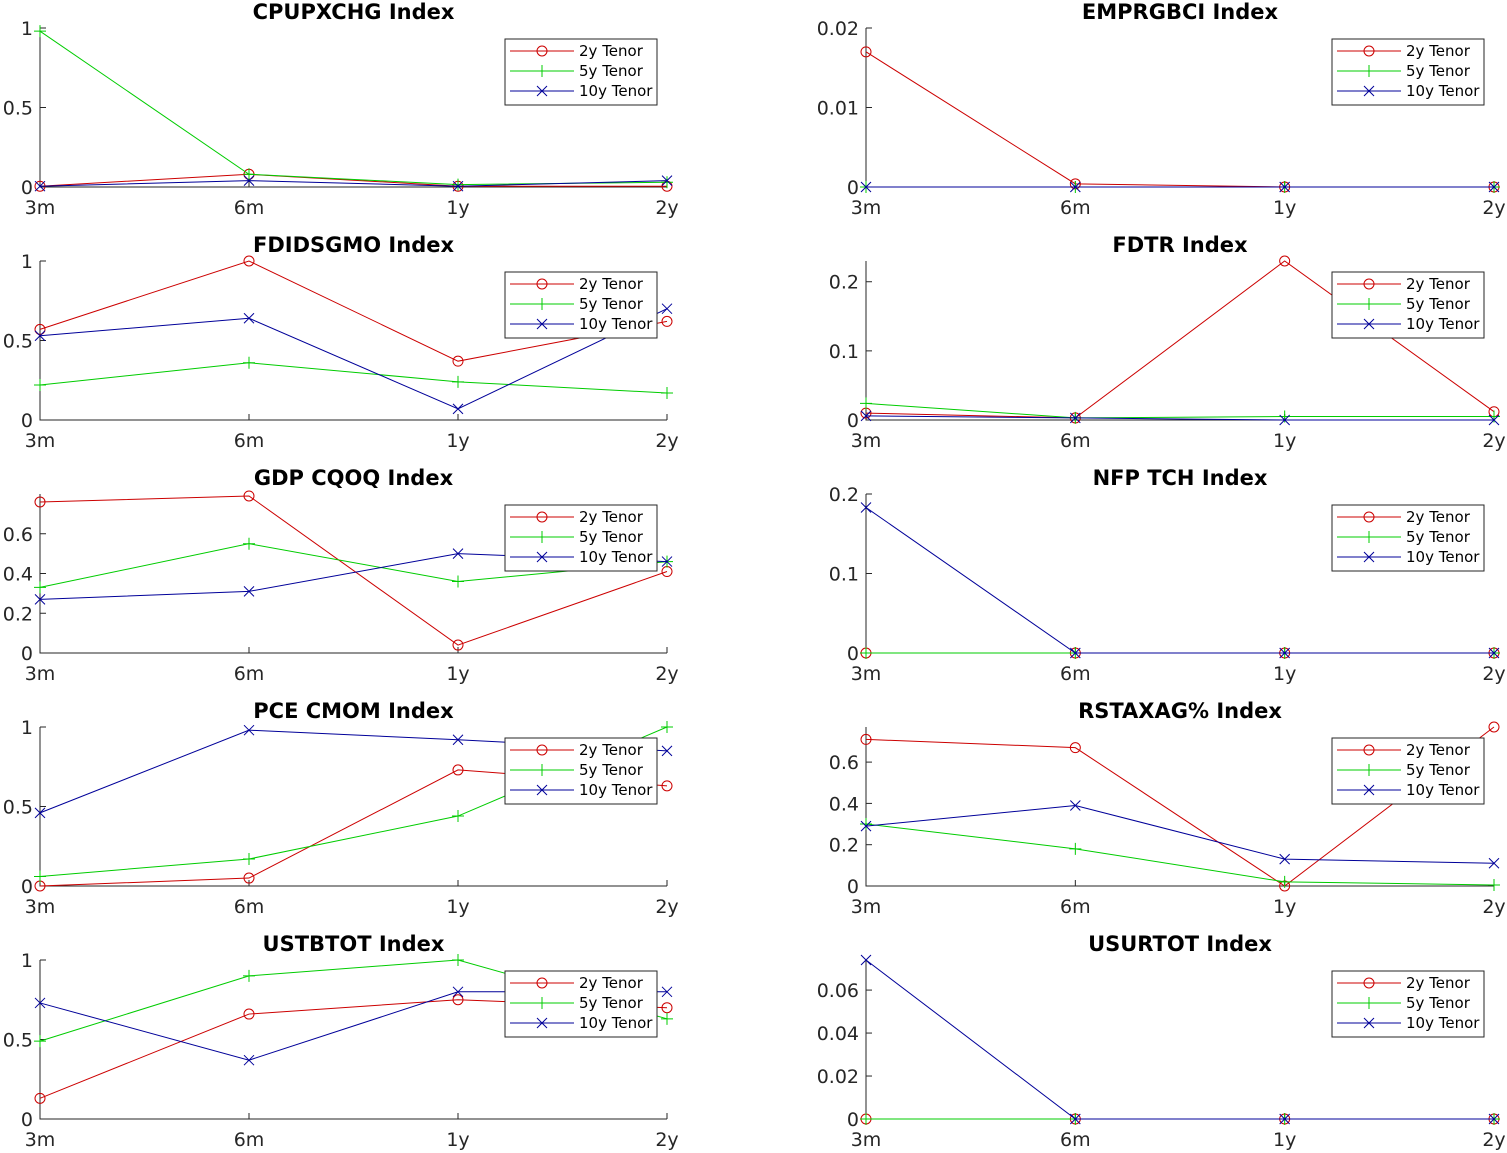 Image resolution: width=1507 pixels, height=1153 pixels. Describe the element at coordinates (838, 109) in the screenshot. I see `y-tick-label: 0.01` at that location.